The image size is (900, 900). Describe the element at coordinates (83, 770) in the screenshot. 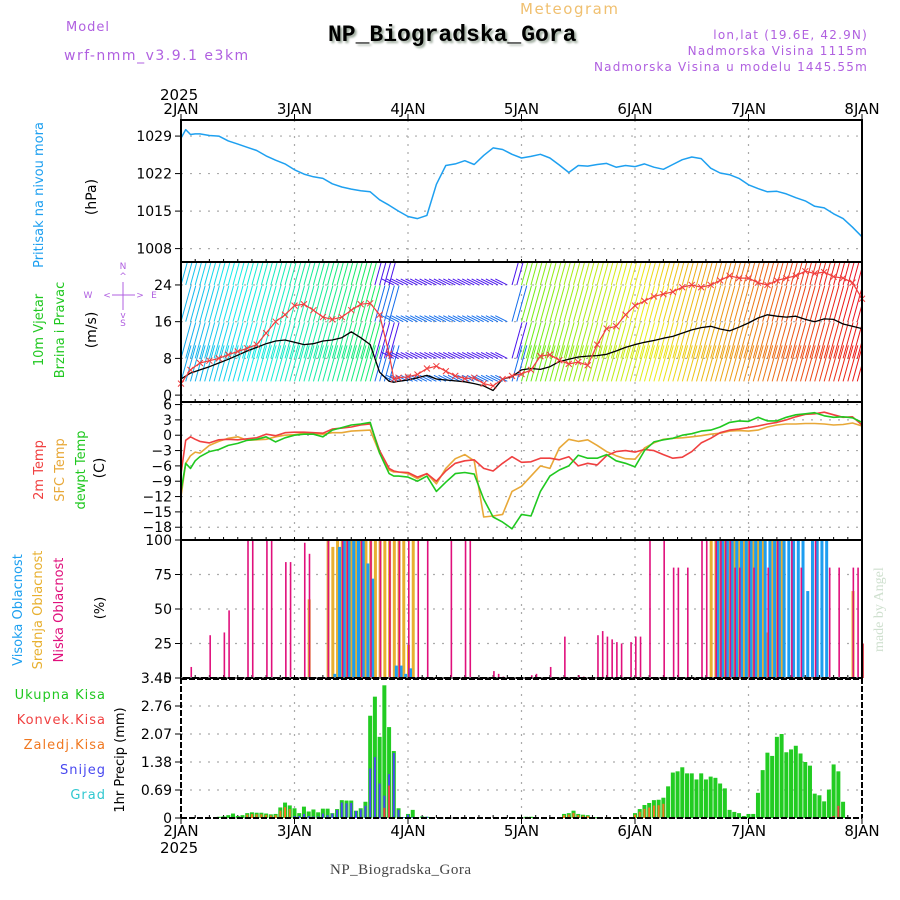

I see `precip-snow-label: Snijeg` at that location.